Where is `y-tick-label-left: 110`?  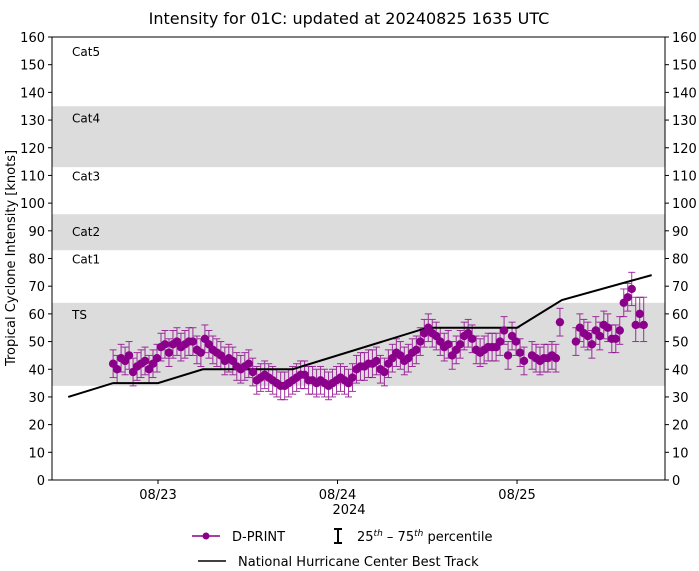 y-tick-label-left: 110 is located at coordinates (32, 176).